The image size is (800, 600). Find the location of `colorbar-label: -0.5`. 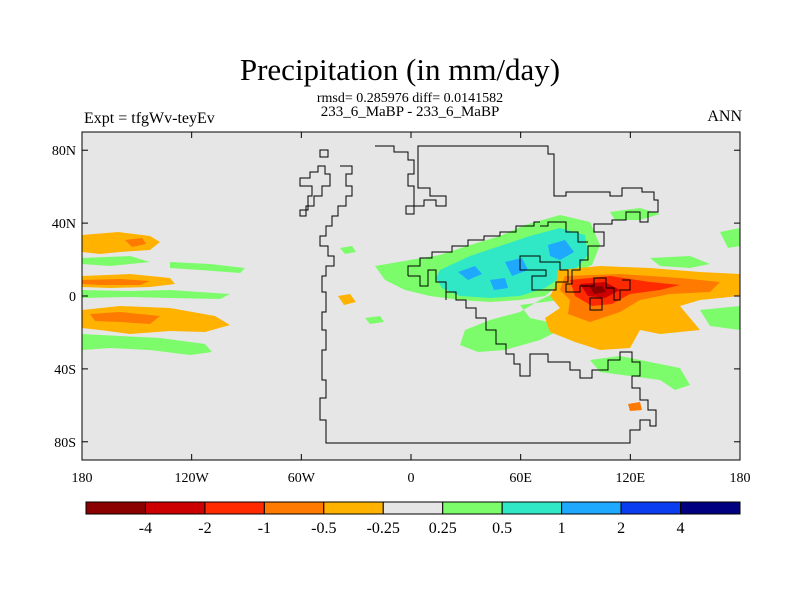

colorbar-label: -0.5 is located at coordinates (323, 528).